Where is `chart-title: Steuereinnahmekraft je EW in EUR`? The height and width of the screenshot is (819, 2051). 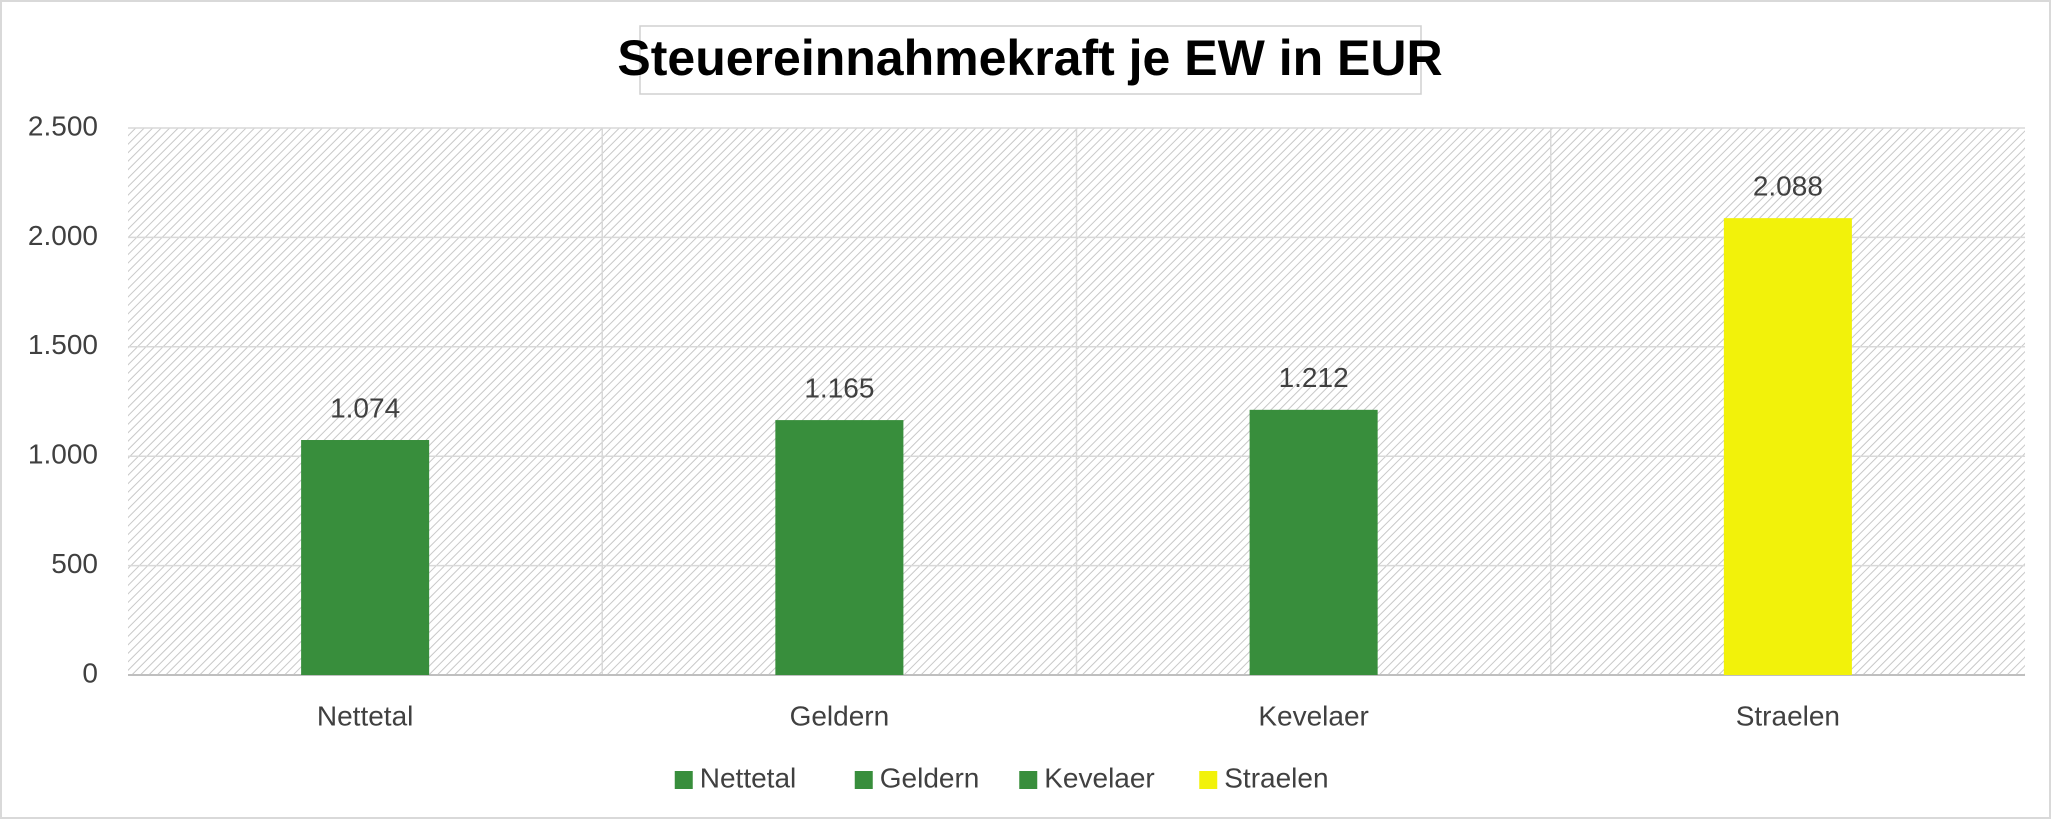 chart-title: Steuereinnahmekraft je EW in EUR is located at coordinates (1029, 58).